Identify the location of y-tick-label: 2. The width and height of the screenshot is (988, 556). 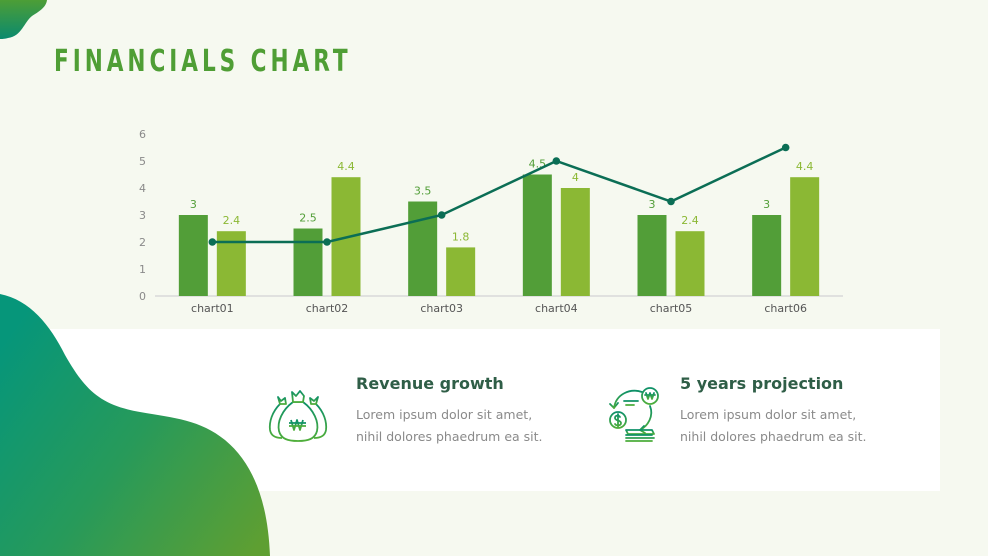
(142, 242).